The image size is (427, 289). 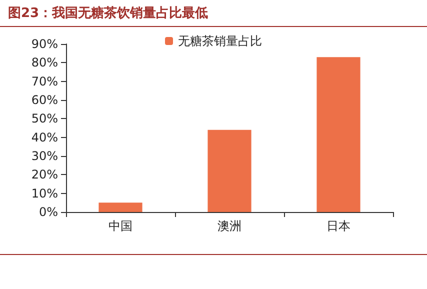 What do you see at coordinates (44, 44) in the screenshot?
I see `y-tick-label: 90%` at bounding box center [44, 44].